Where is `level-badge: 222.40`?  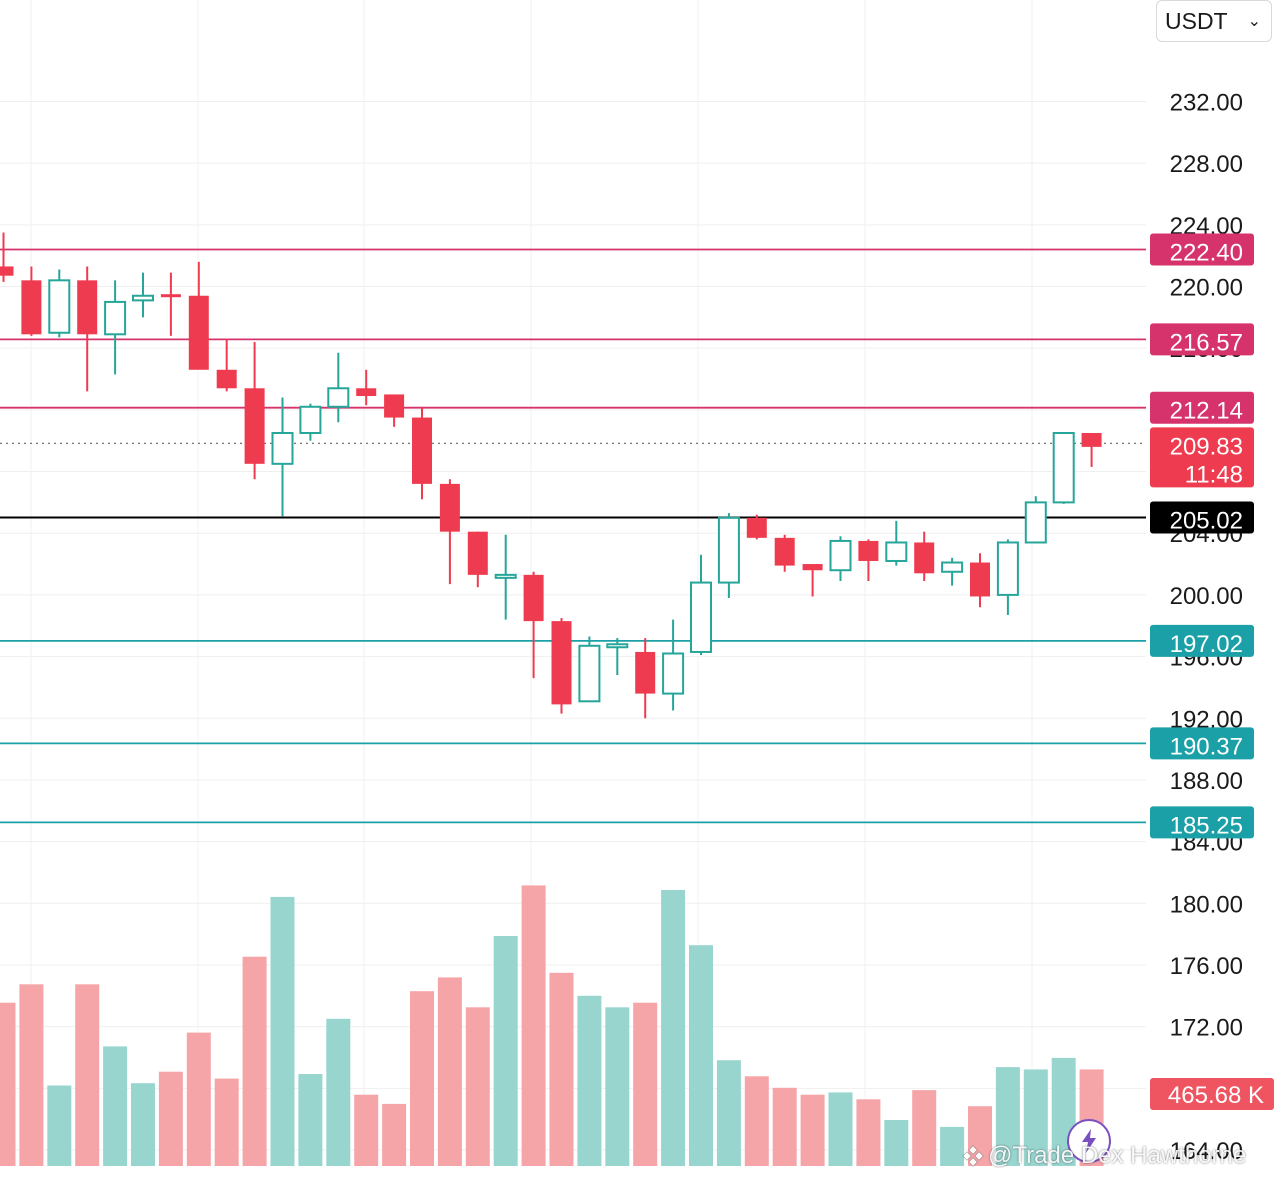
level-badge: 222.40 is located at coordinates (1202, 249).